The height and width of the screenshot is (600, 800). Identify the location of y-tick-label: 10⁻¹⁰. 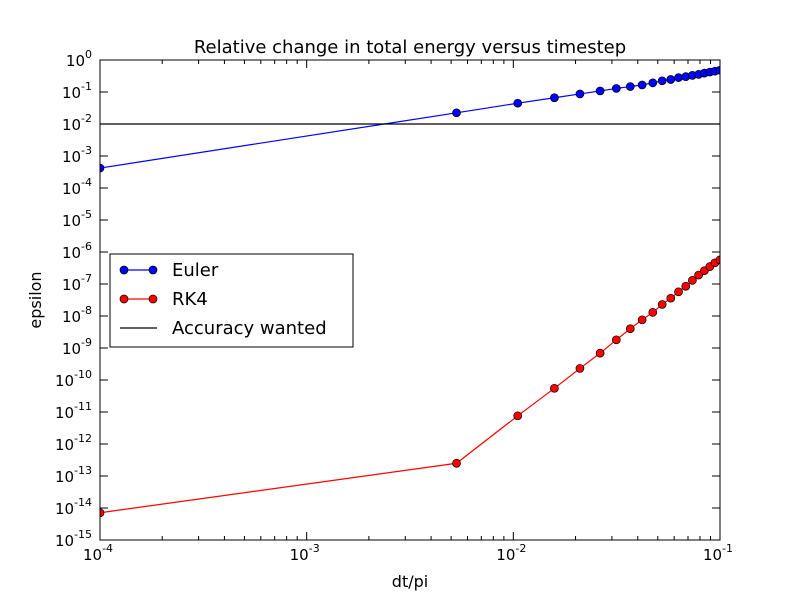
(73, 379).